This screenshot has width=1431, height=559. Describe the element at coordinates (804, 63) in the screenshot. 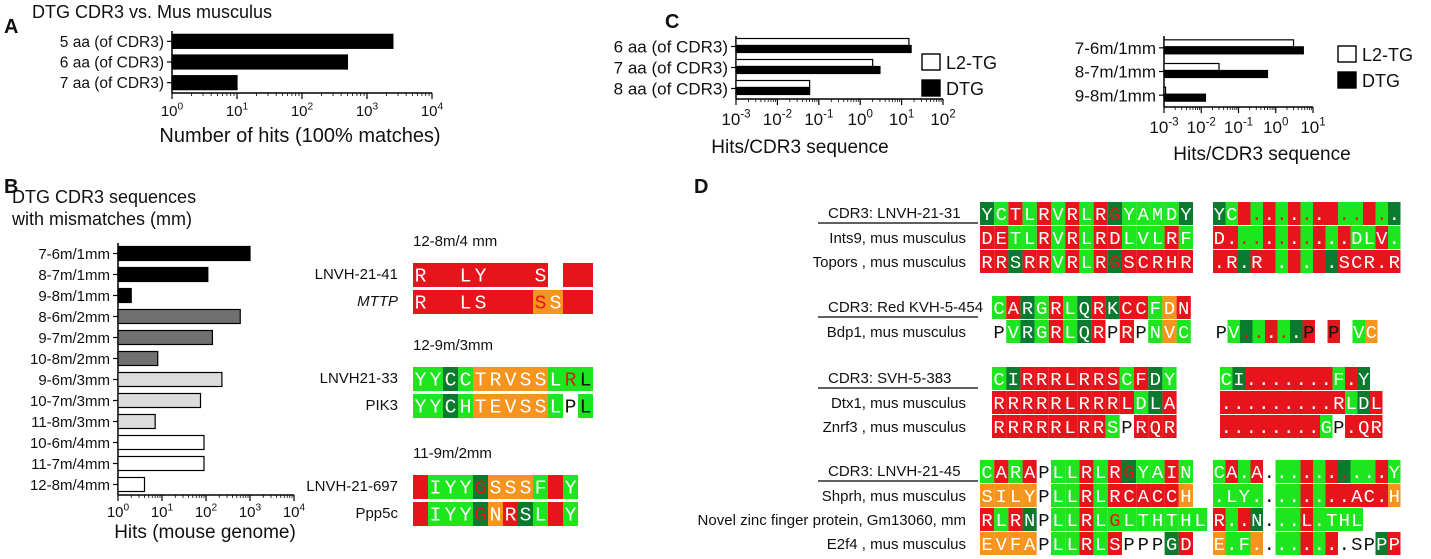

I see `chart-c1-bar-l2-tg` at that location.